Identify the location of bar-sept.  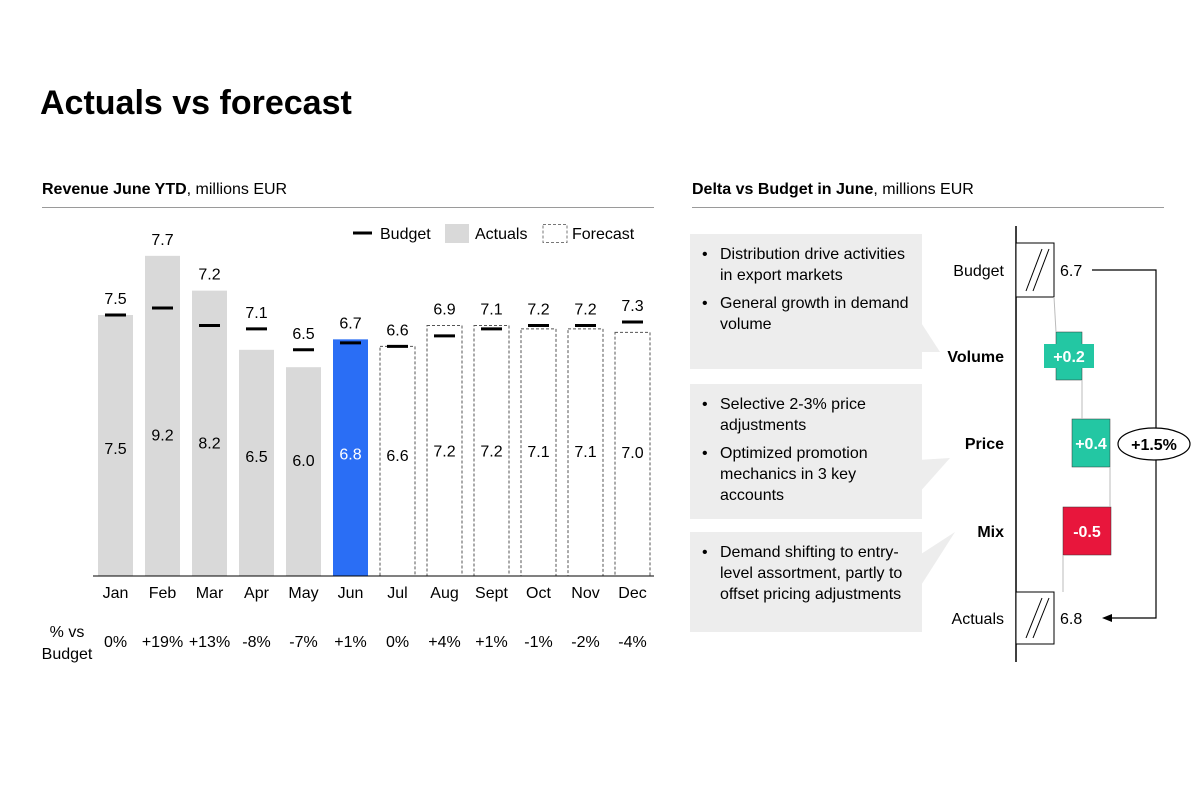
(491, 450).